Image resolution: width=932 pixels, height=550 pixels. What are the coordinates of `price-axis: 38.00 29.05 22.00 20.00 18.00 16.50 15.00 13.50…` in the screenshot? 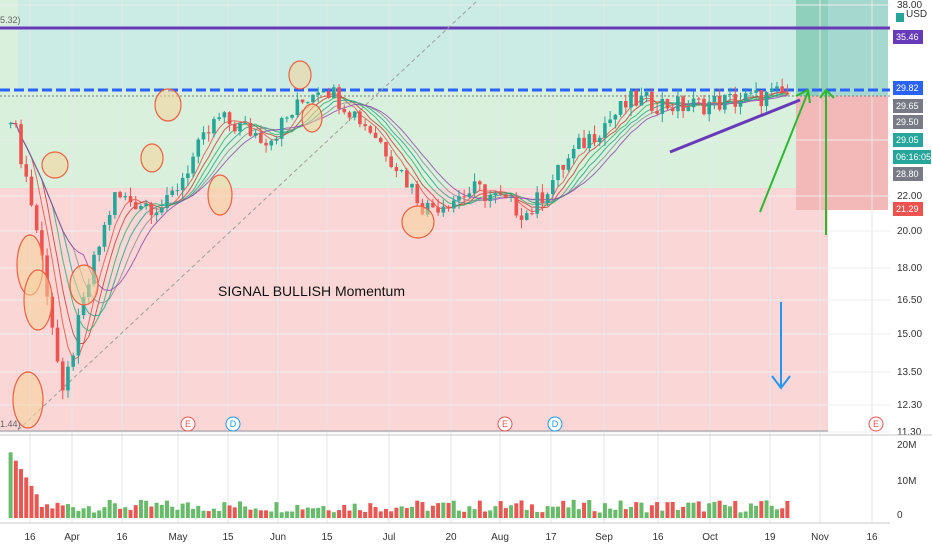 It's located at (912, 219).